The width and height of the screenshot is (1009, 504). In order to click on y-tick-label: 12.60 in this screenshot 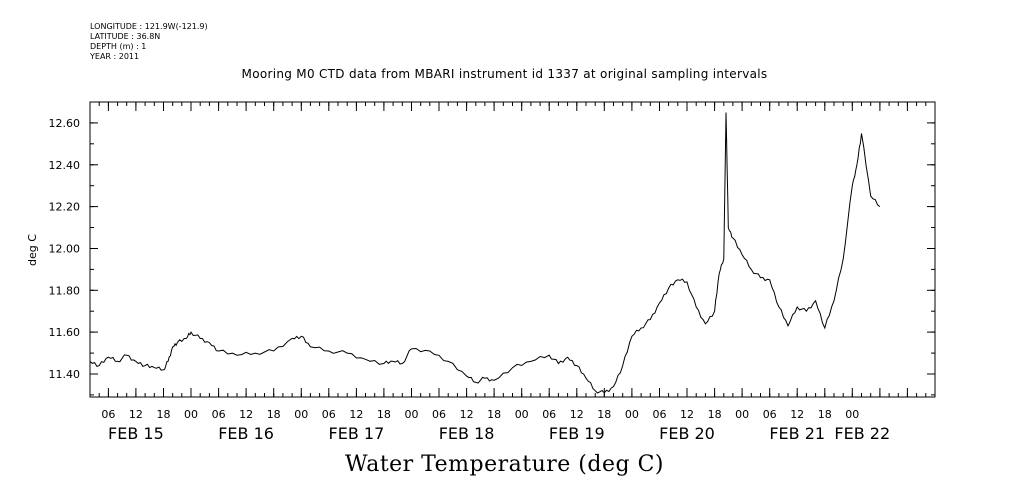, I will do `click(65, 123)`.